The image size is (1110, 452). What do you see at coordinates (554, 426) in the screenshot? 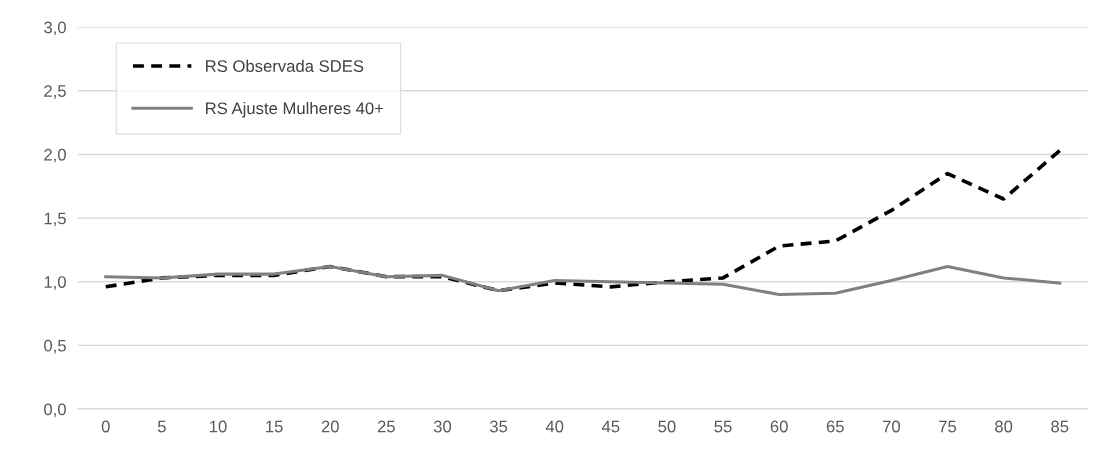
I see `x-tick-label: 40` at bounding box center [554, 426].